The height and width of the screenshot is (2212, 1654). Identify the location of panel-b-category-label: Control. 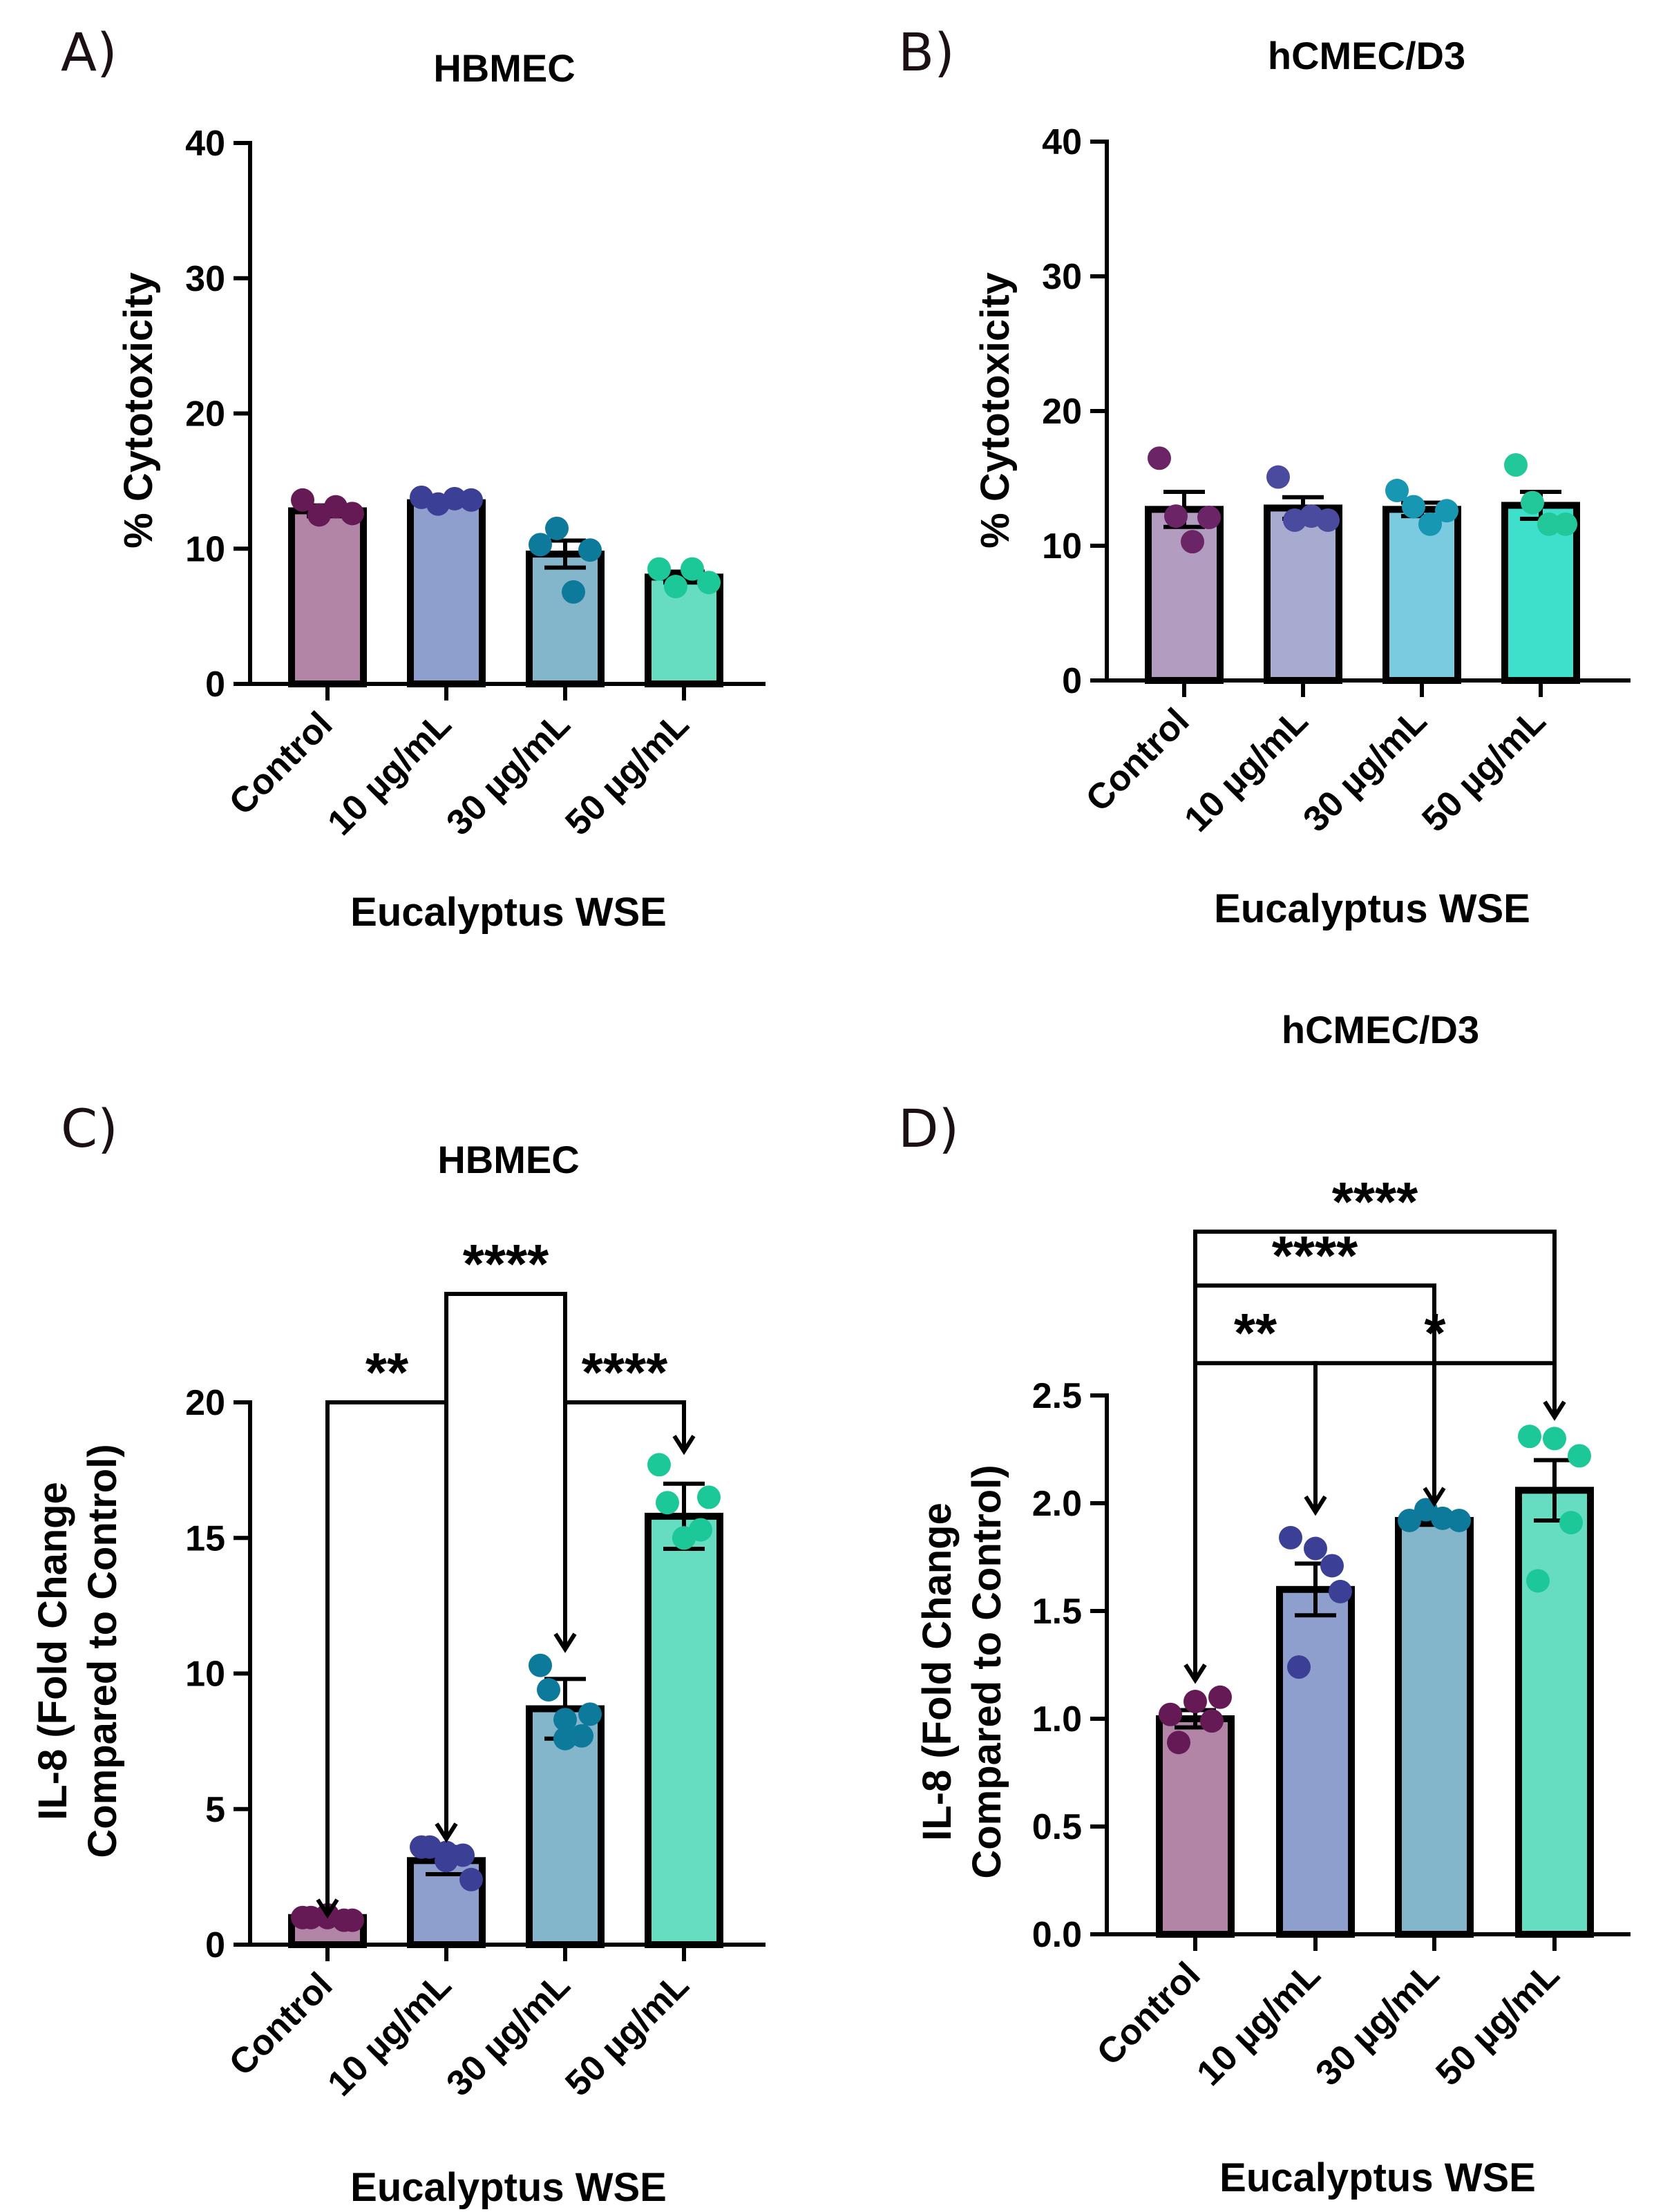
(1137, 759).